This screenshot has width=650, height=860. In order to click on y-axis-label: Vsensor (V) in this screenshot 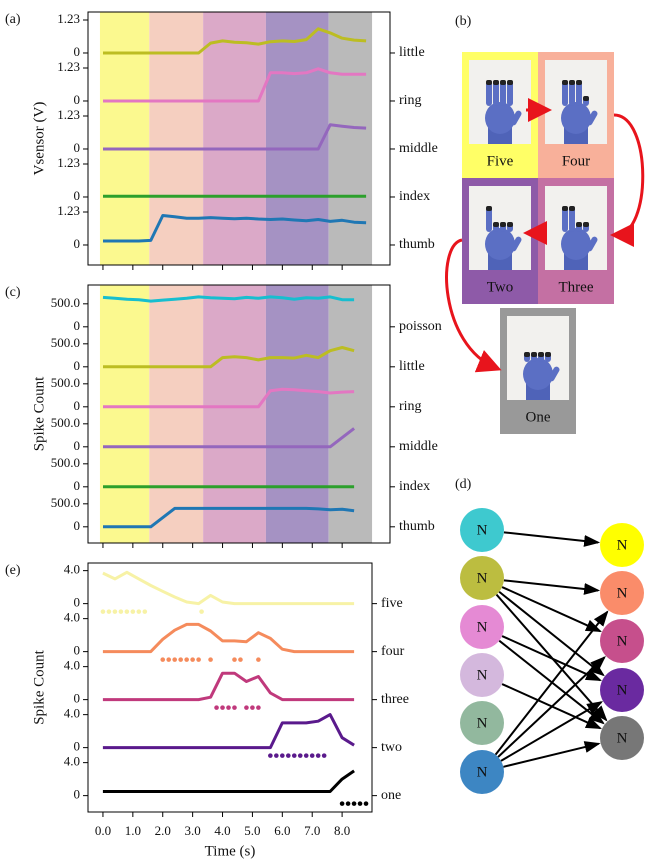, I will do `click(39, 139)`.